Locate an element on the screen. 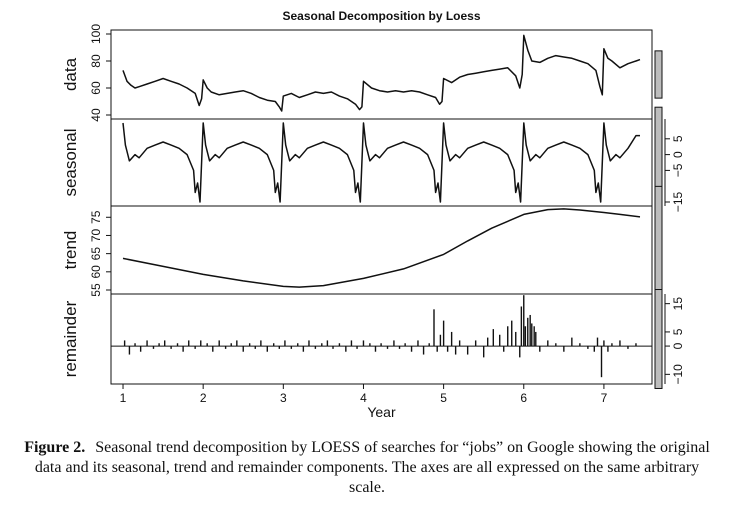  panel-frame-trend is located at coordinates (381, 250).